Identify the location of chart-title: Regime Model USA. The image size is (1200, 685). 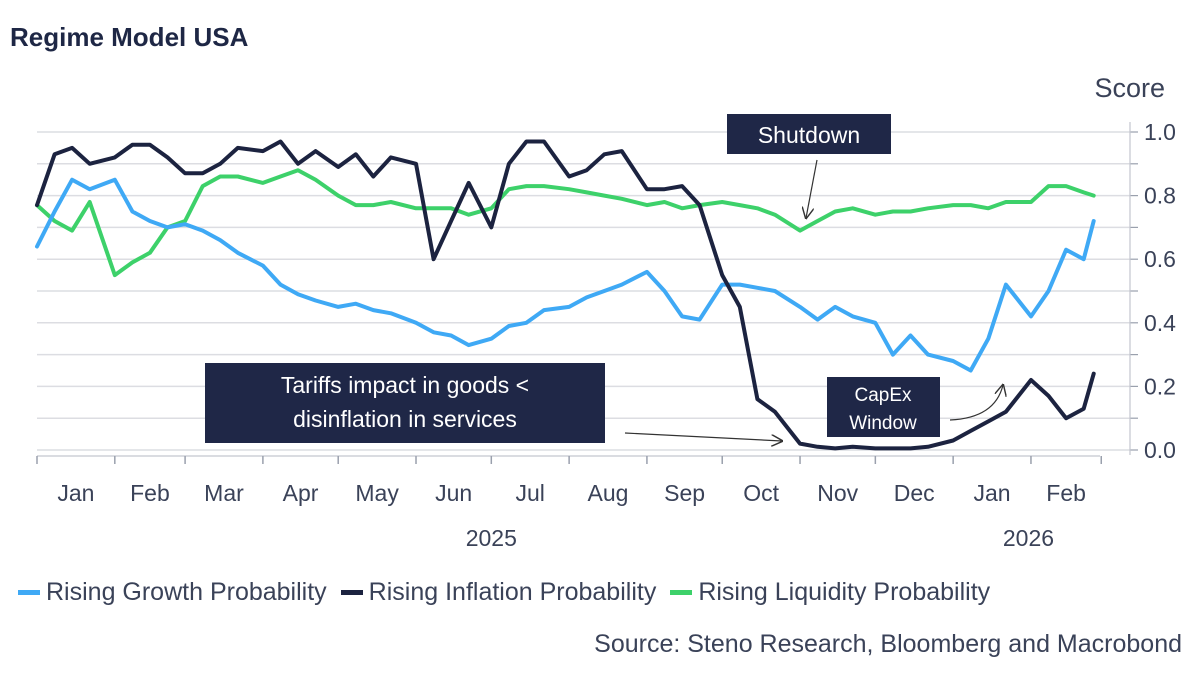
(129, 37).